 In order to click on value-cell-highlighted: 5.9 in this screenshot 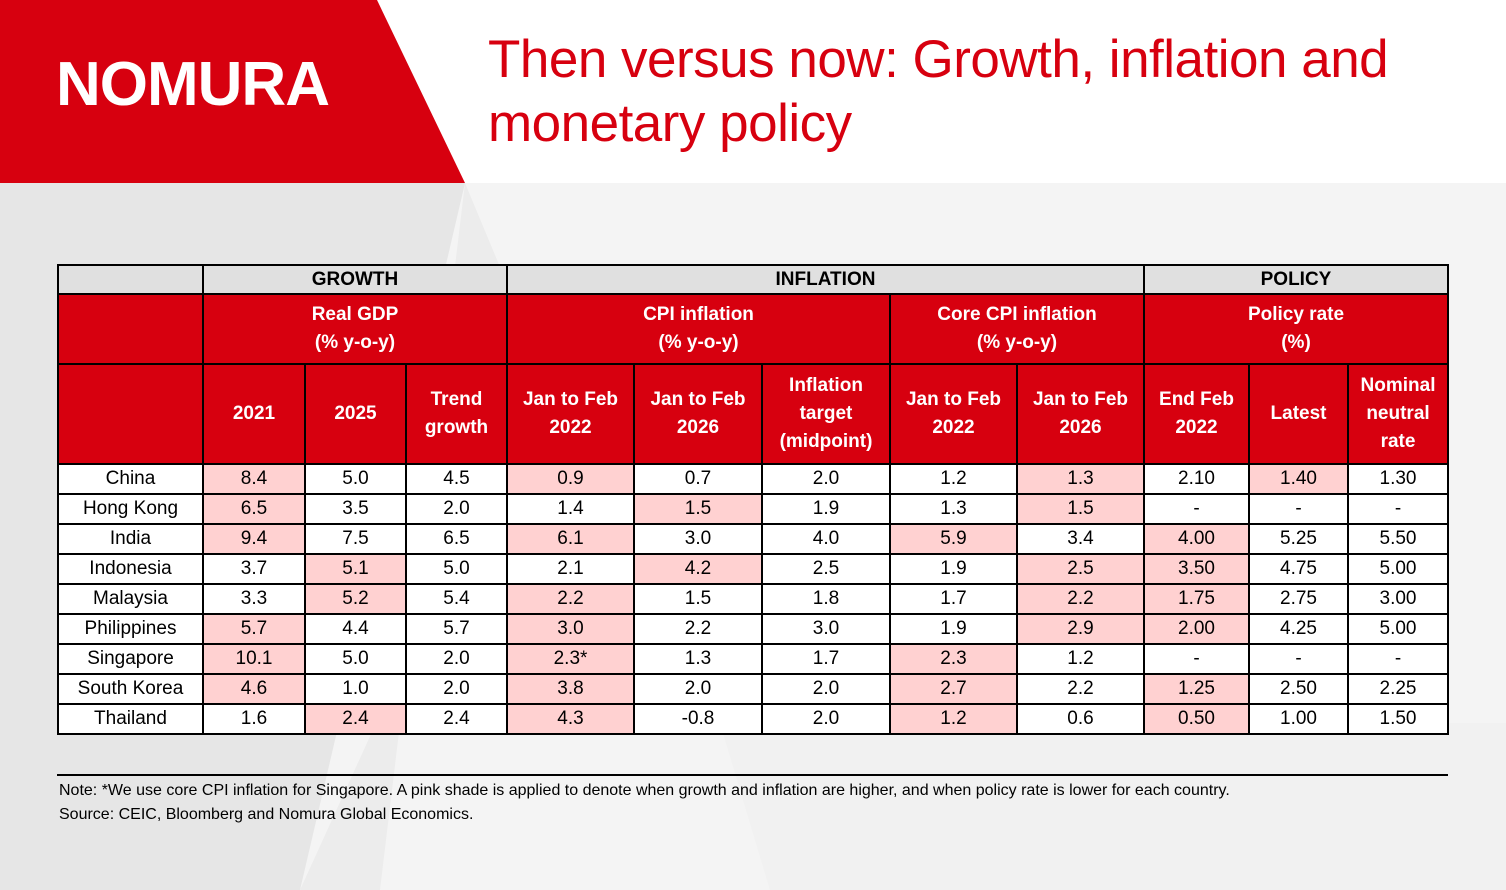, I will do `click(953, 539)`.